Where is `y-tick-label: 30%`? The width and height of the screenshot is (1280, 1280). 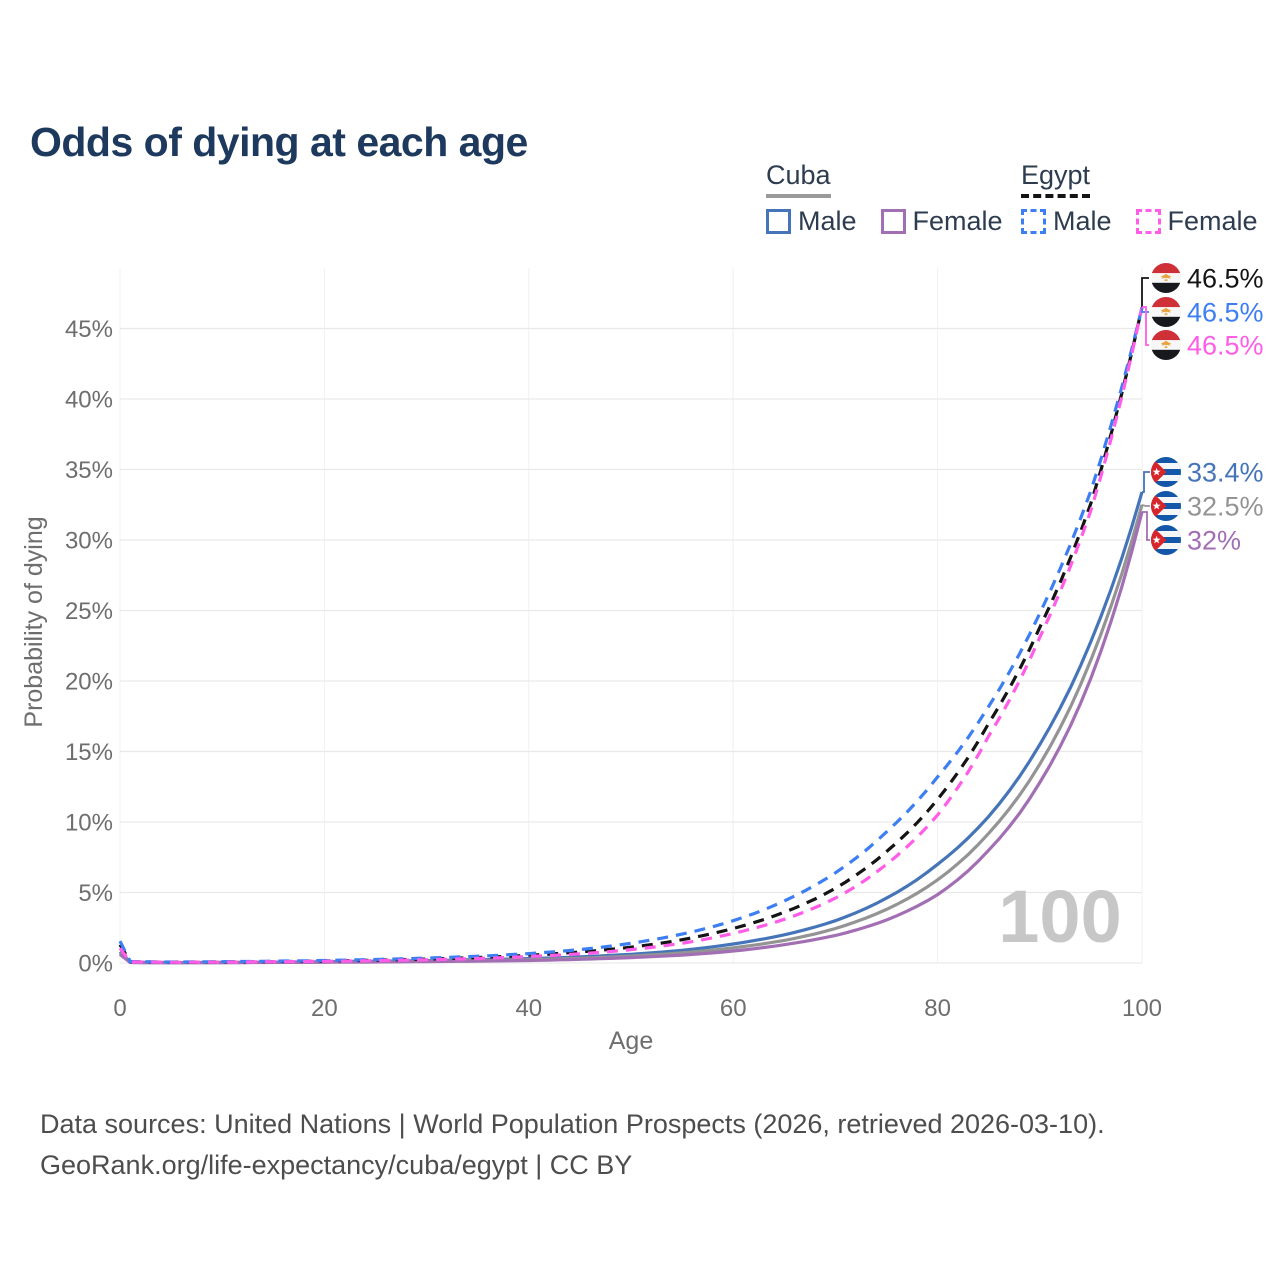 y-tick-label: 30% is located at coordinates (89, 541).